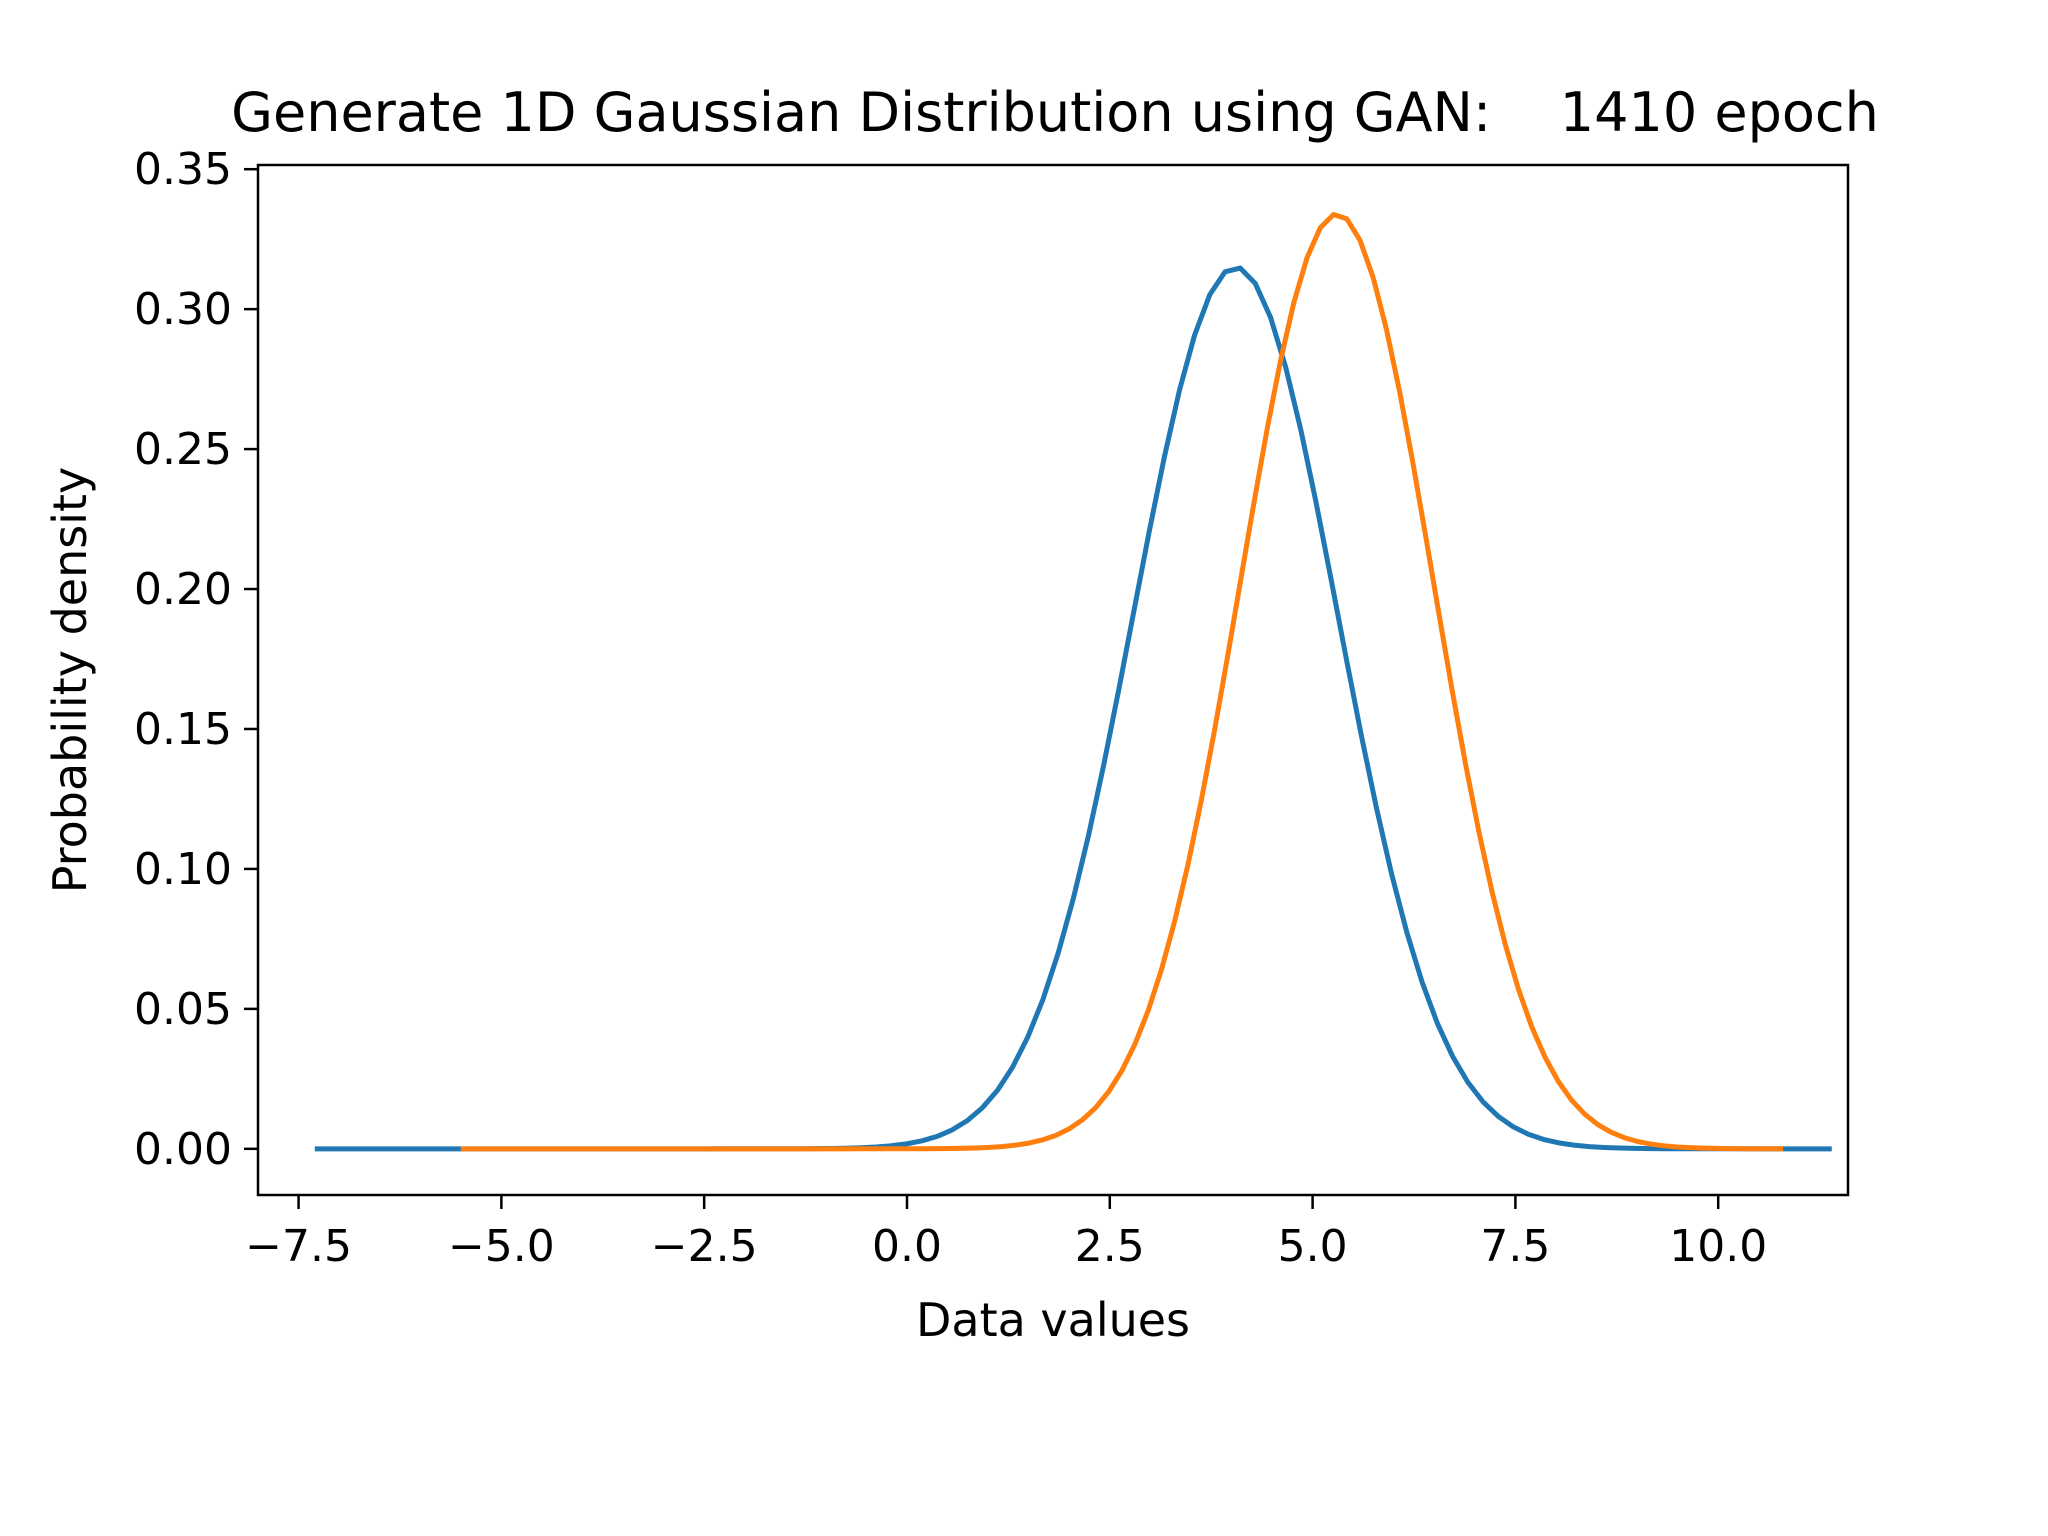  What do you see at coordinates (298, 1246) in the screenshot?
I see `x-tick-label: −7.5` at bounding box center [298, 1246].